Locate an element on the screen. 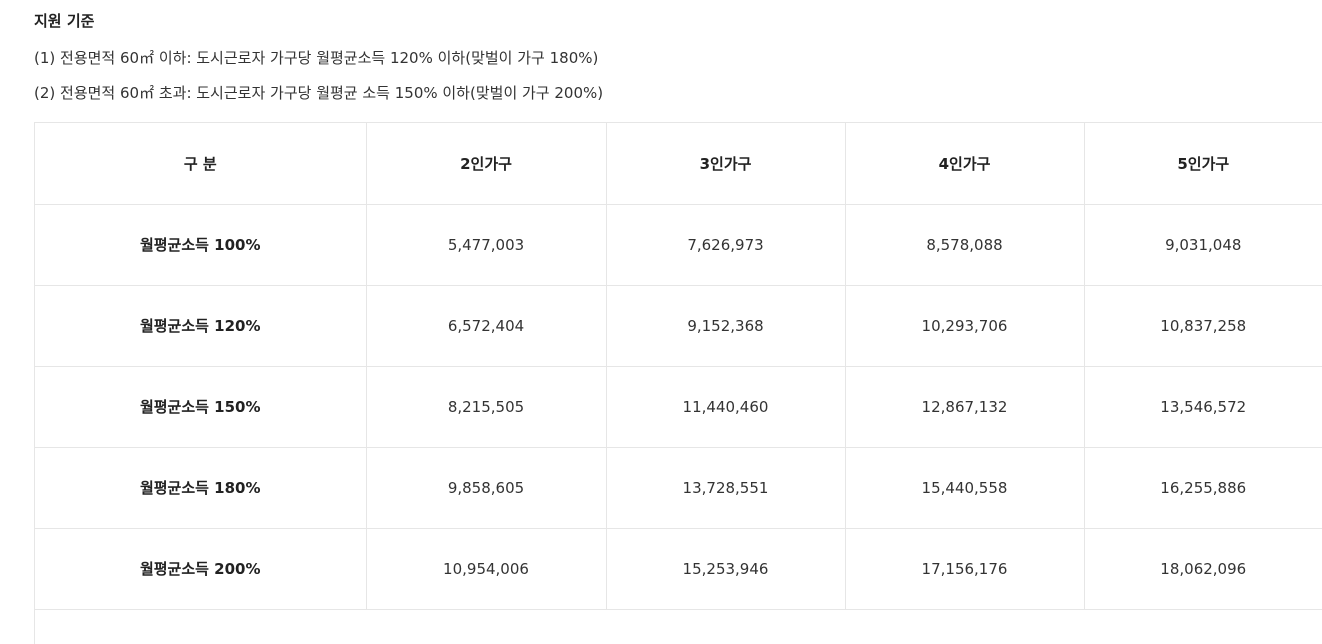 The height and width of the screenshot is (644, 1322). section-title: 지원 기준 is located at coordinates (64, 21).